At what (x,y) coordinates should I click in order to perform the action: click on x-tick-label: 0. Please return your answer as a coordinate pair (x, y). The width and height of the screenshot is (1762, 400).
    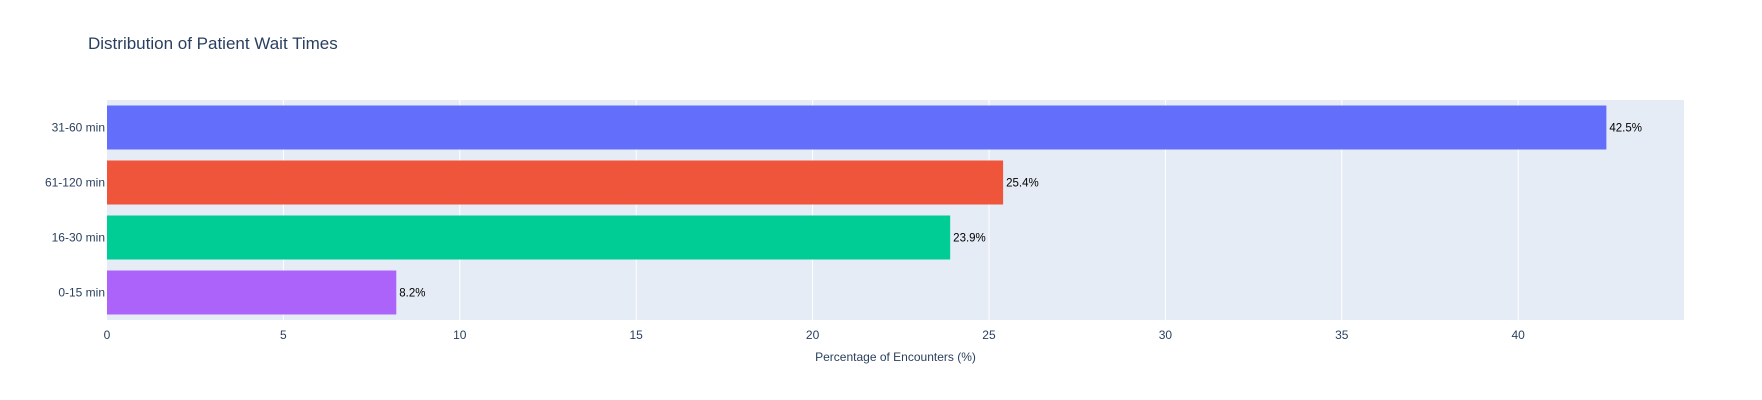
    Looking at the image, I should click on (107, 335).